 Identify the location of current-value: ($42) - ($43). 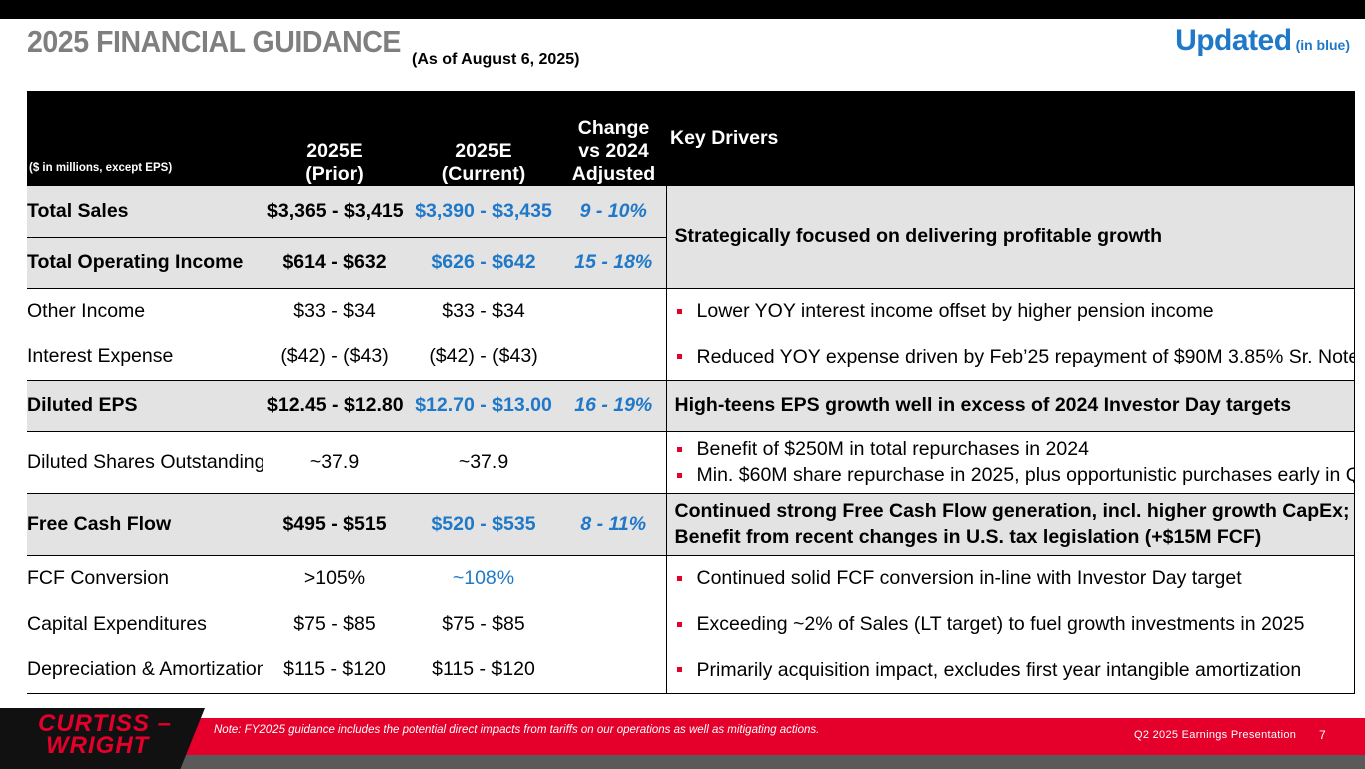
(483, 356).